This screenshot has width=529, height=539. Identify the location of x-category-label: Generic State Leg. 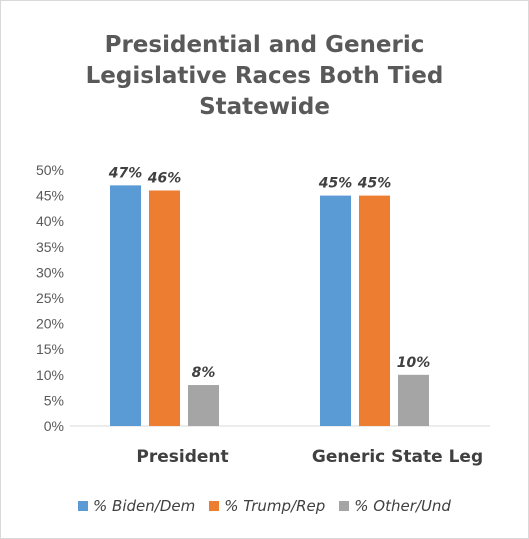
(397, 457).